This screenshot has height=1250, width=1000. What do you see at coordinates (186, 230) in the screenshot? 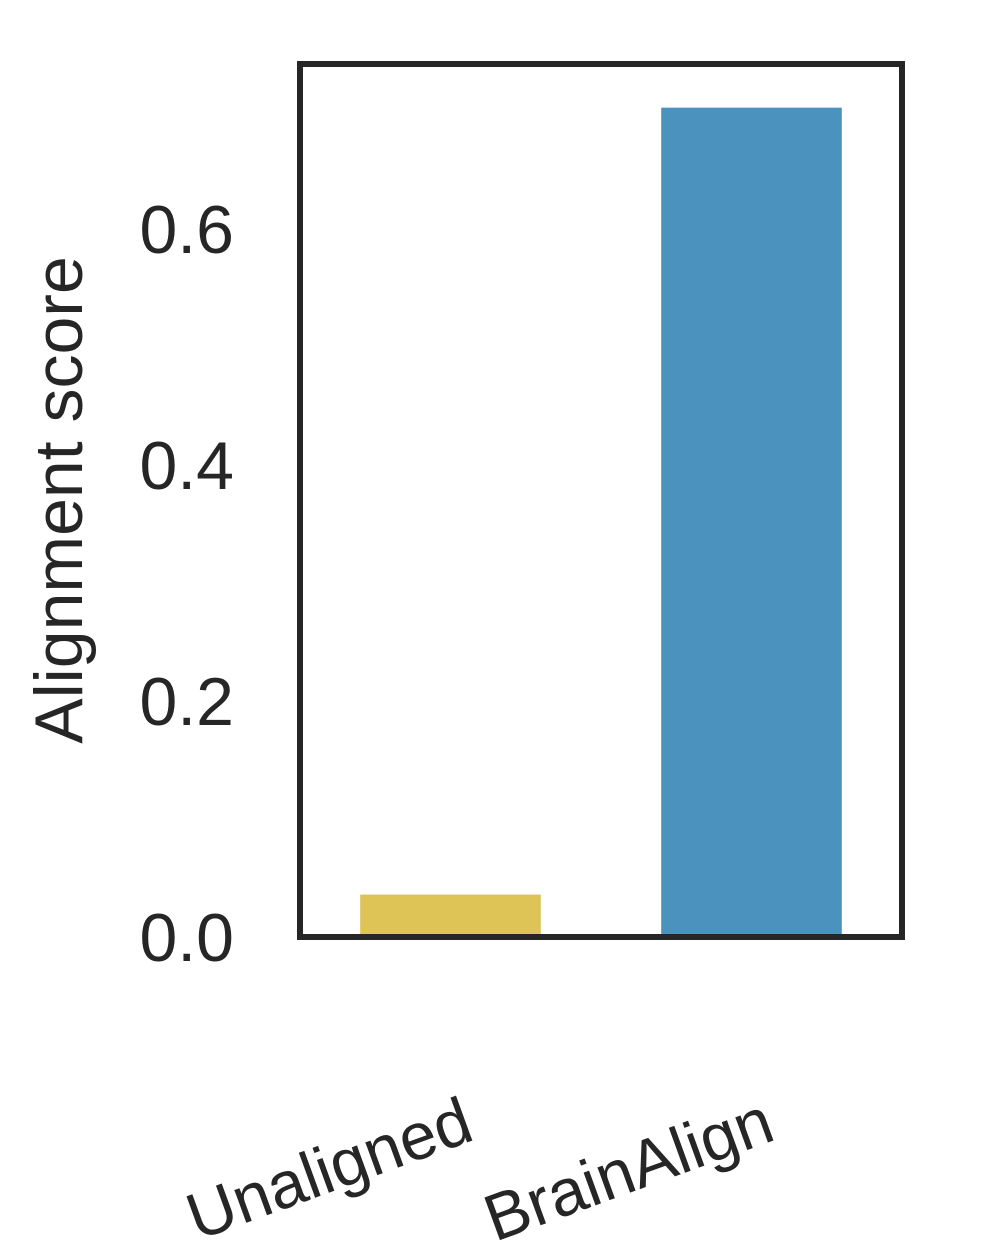
I see `y-tick-label: 0.6` at bounding box center [186, 230].